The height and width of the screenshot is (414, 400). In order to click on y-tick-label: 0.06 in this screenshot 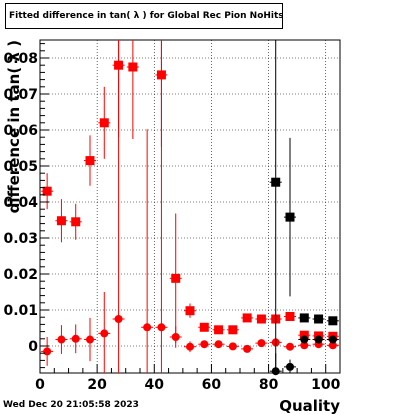, I will do `click(20, 131)`.